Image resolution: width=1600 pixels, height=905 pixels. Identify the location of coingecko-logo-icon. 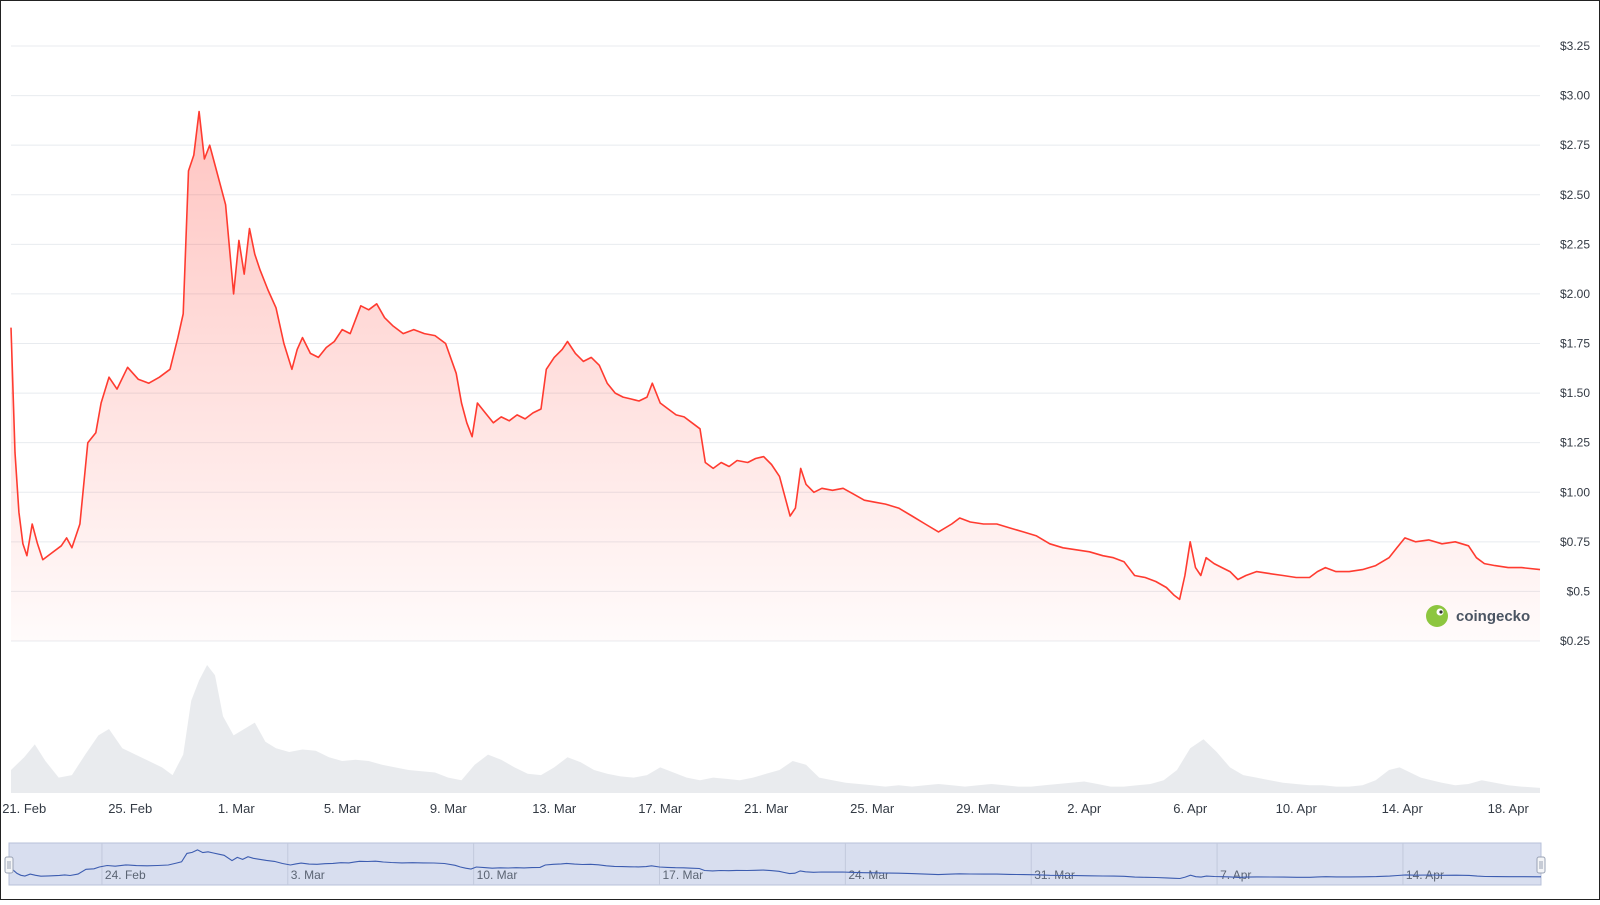
(1437, 616).